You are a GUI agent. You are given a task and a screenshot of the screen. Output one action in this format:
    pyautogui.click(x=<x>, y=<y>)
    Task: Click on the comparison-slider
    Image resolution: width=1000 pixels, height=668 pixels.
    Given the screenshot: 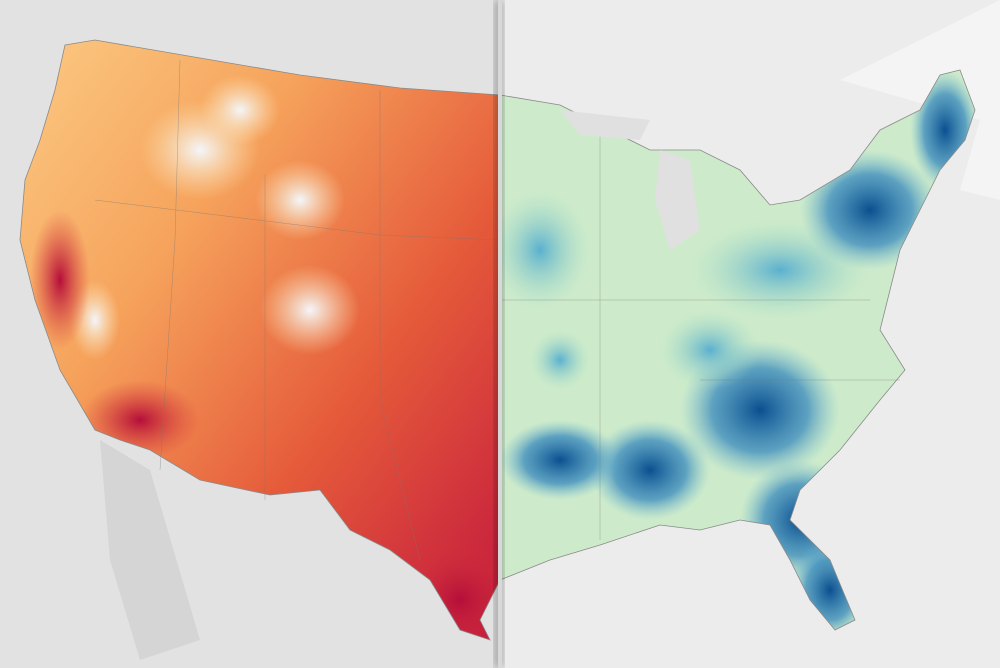 What is the action you would take?
    pyautogui.click(x=500, y=334)
    